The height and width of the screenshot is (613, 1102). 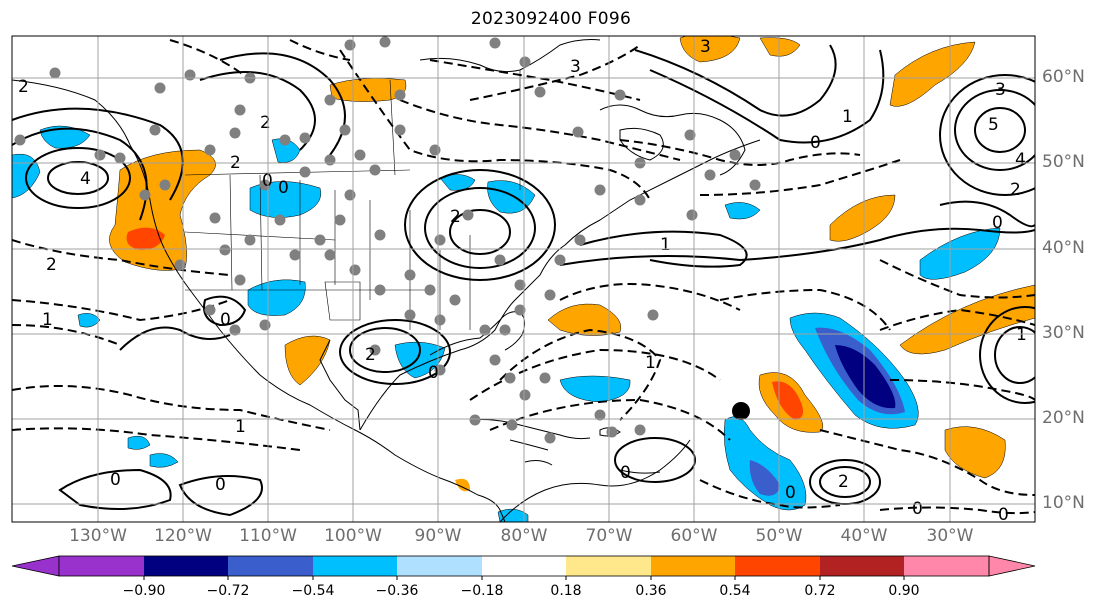 What do you see at coordinates (904, 591) in the screenshot?
I see `colorbar-tick-label: 0.90` at bounding box center [904, 591].